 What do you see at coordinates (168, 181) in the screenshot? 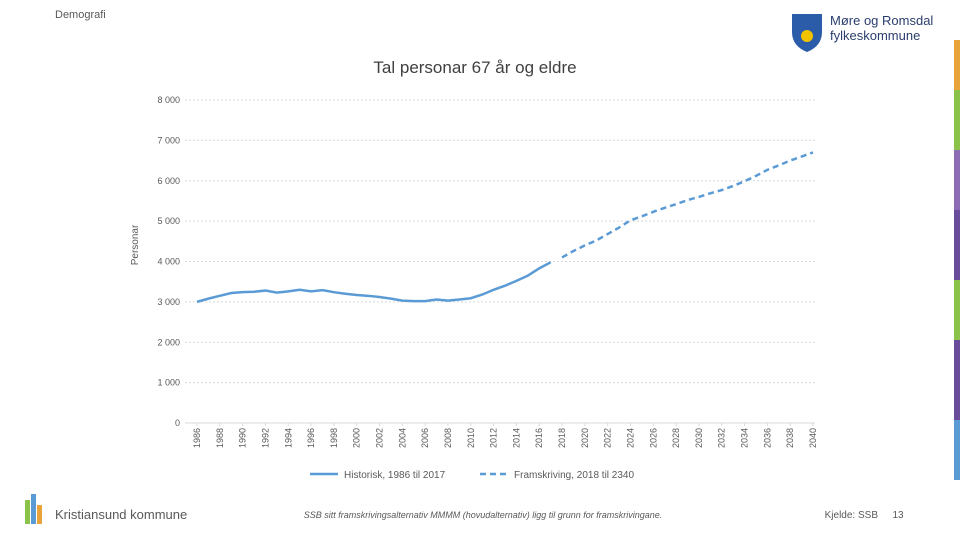
I see `y-tick-label: 6 000` at bounding box center [168, 181].